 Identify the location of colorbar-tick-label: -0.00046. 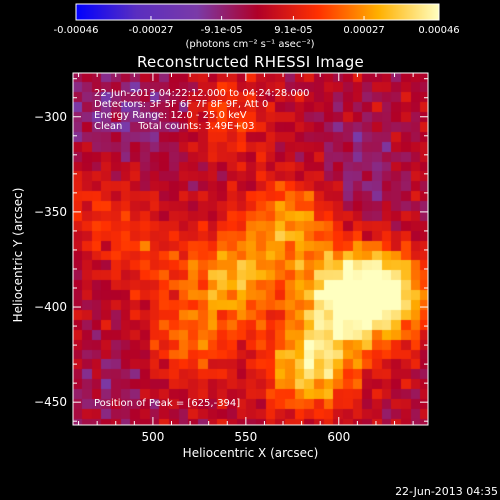
(76, 30).